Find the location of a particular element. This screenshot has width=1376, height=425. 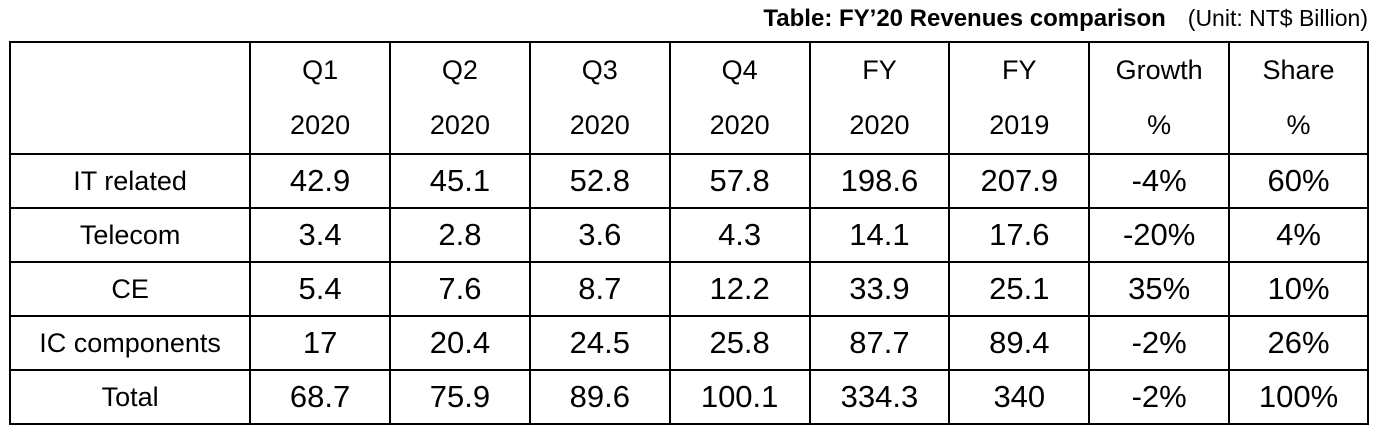

table-cell: 12.2 is located at coordinates (739, 289).